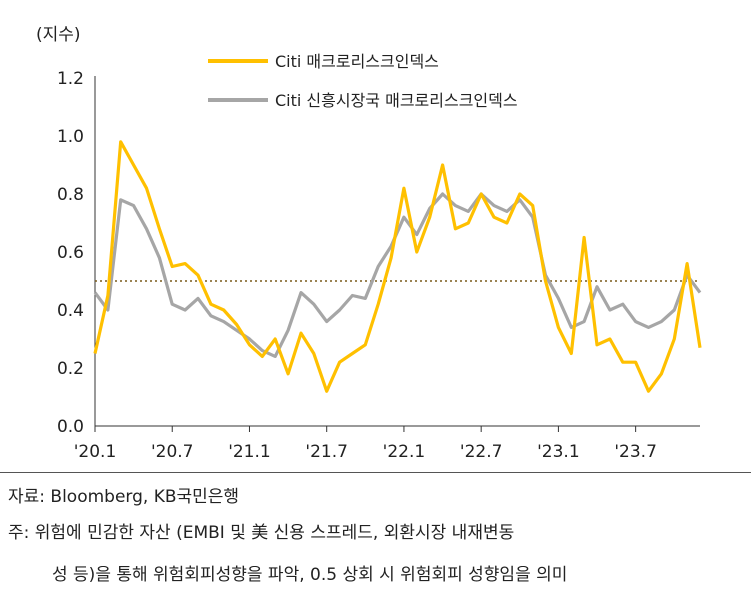 The width and height of the screenshot is (751, 603). Describe the element at coordinates (70, 137) in the screenshot. I see `y-tick-label: 1.0` at that location.